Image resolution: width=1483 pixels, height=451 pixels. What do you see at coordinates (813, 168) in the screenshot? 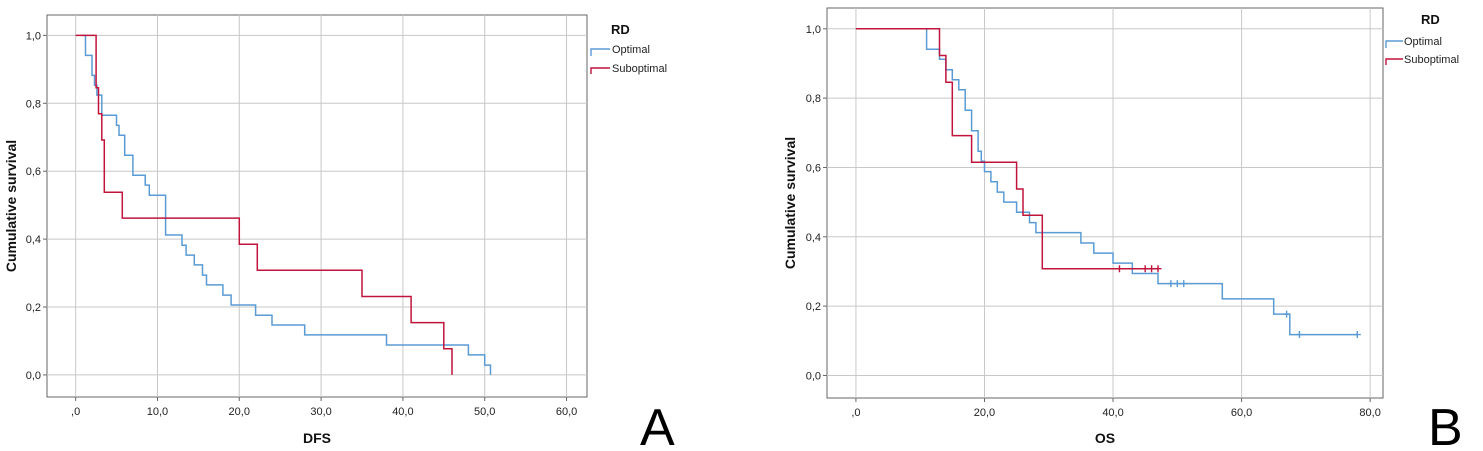
I see `y-tick-label-b: 0,6` at bounding box center [813, 168].